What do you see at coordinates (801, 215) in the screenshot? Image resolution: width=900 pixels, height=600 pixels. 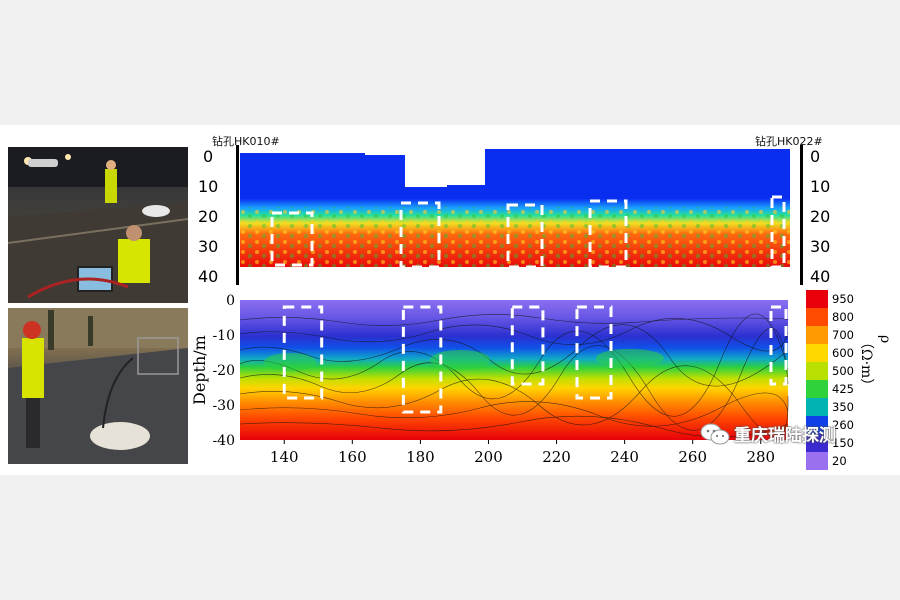 I see `borehole-axis-right` at bounding box center [801, 215].